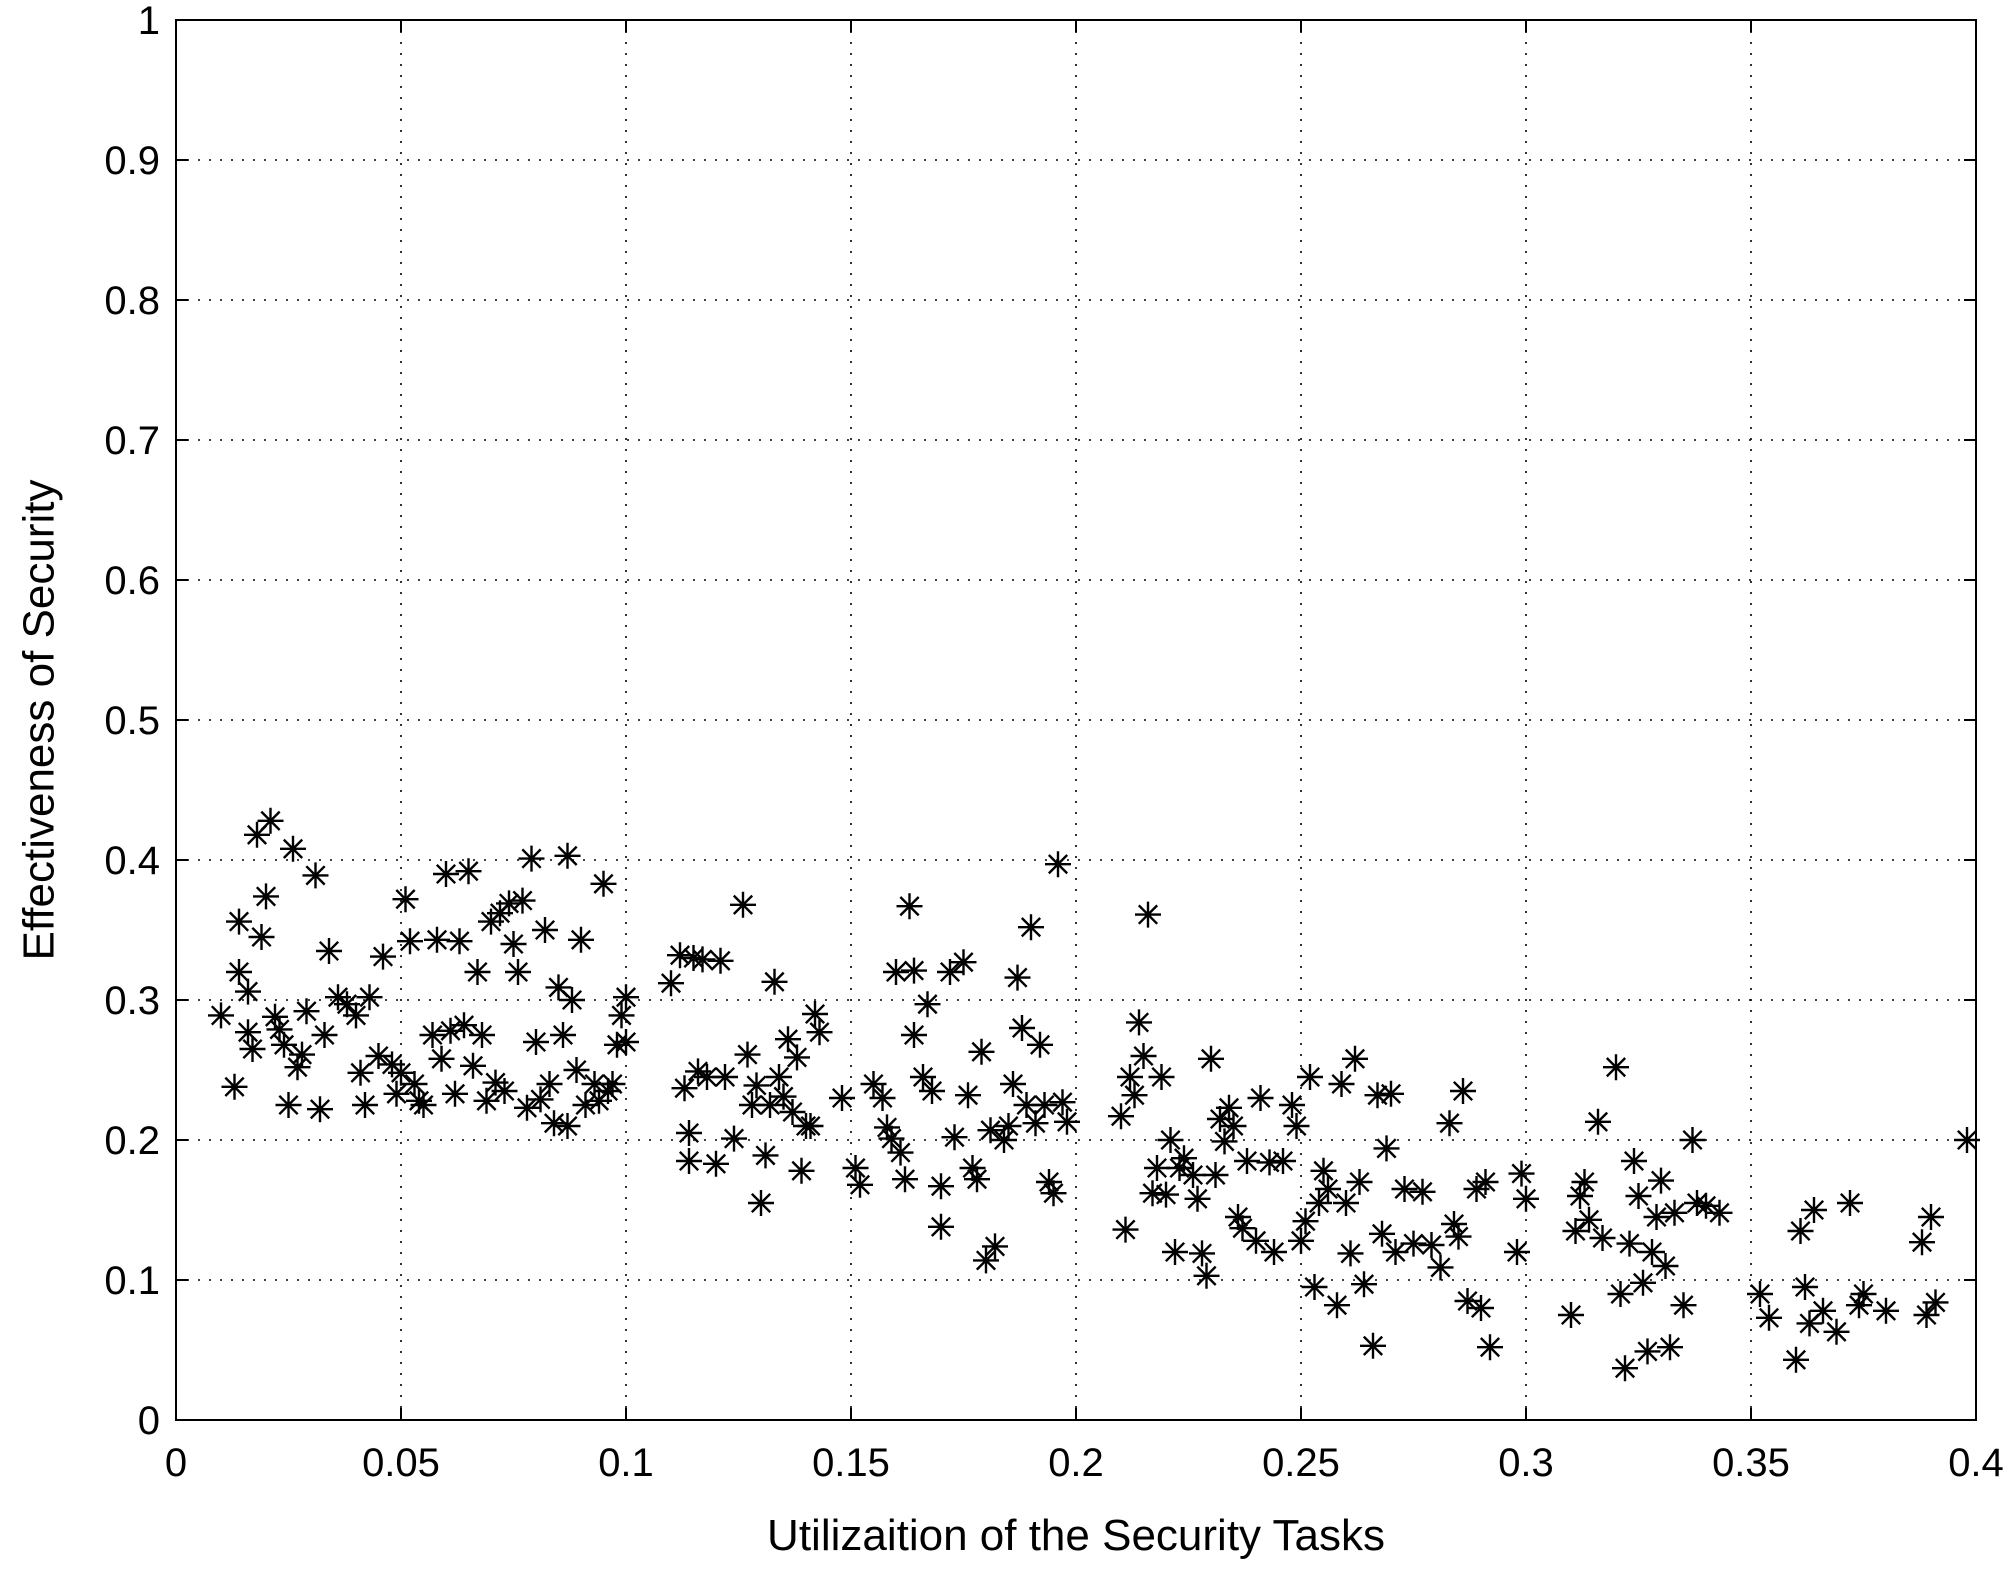 Image resolution: width=2016 pixels, height=1571 pixels. I want to click on y-tick-label: 0.9, so click(132, 161).